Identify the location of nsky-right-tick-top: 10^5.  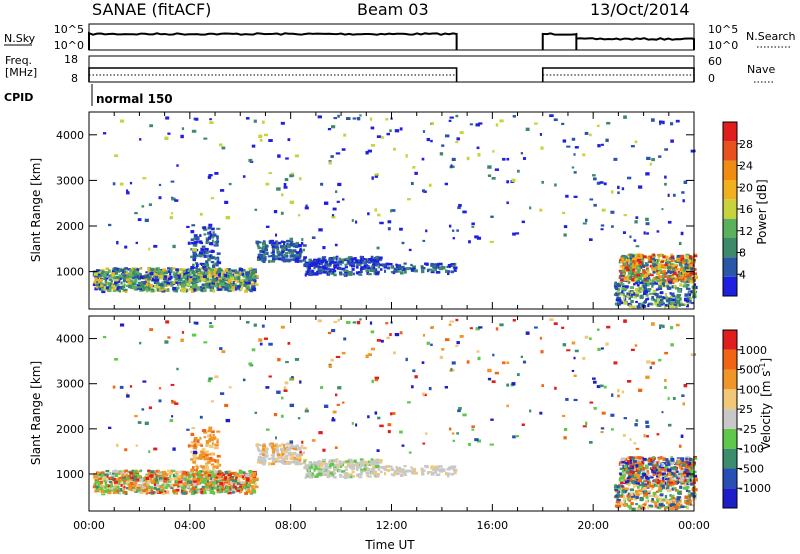
(723, 29).